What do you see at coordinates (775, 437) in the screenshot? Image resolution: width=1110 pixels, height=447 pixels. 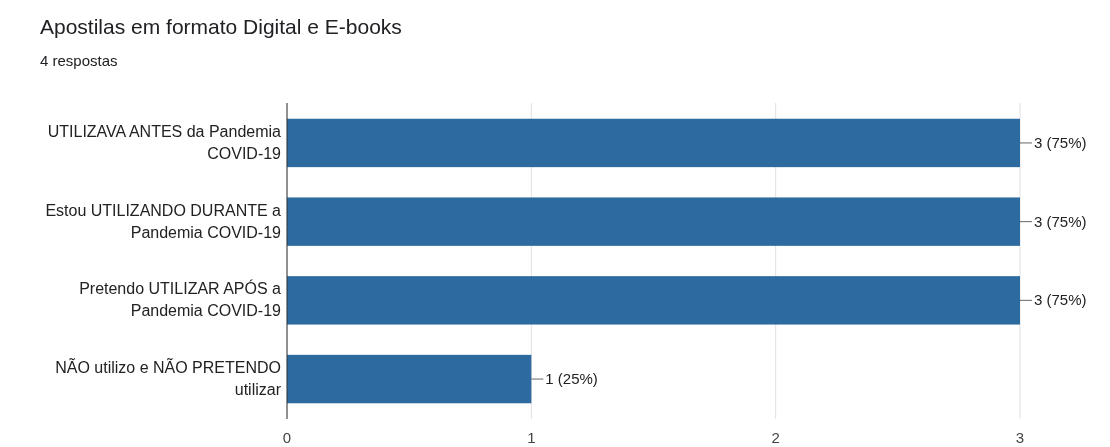 I see `x-tick-label: 2` at bounding box center [775, 437].